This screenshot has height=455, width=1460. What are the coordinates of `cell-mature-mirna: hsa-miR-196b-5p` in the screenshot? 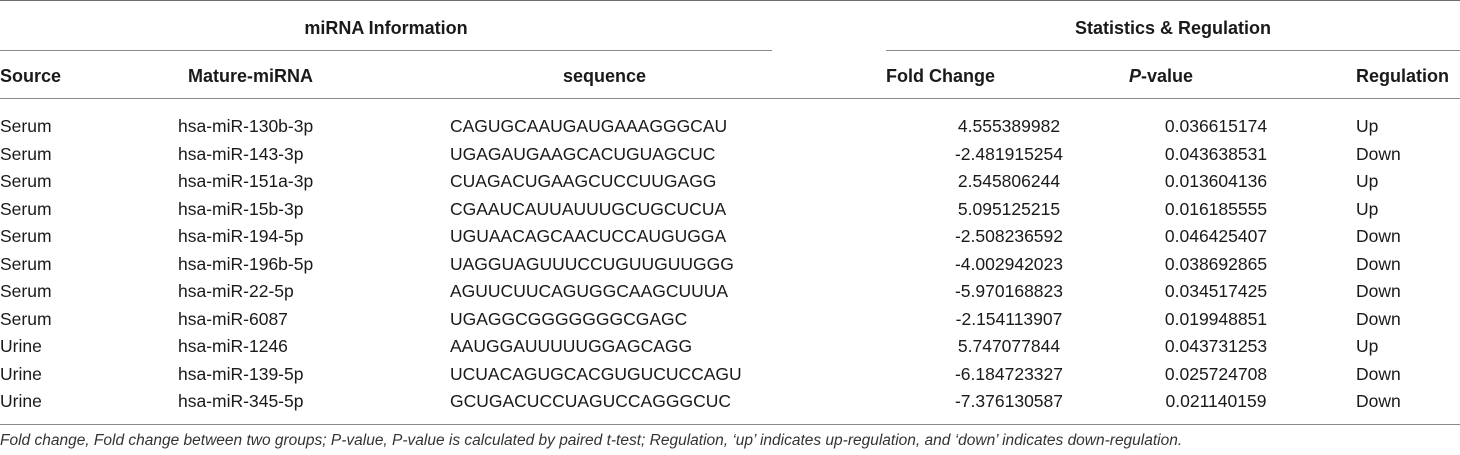 It's located at (246, 263).